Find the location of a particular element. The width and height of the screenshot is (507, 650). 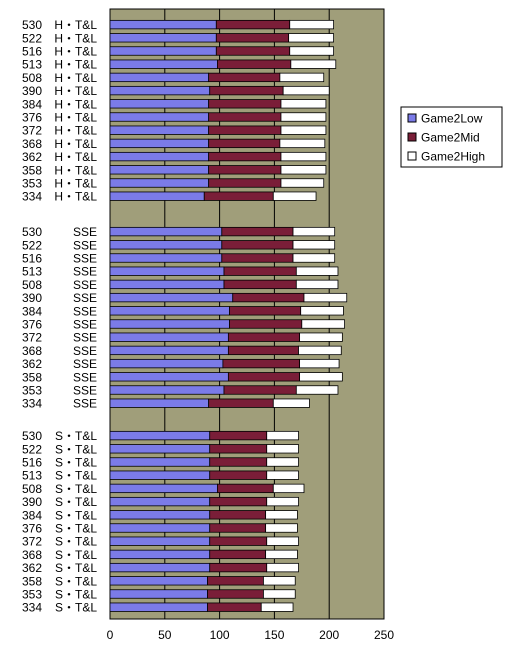

category-number-label: 522 is located at coordinates (32, 38).